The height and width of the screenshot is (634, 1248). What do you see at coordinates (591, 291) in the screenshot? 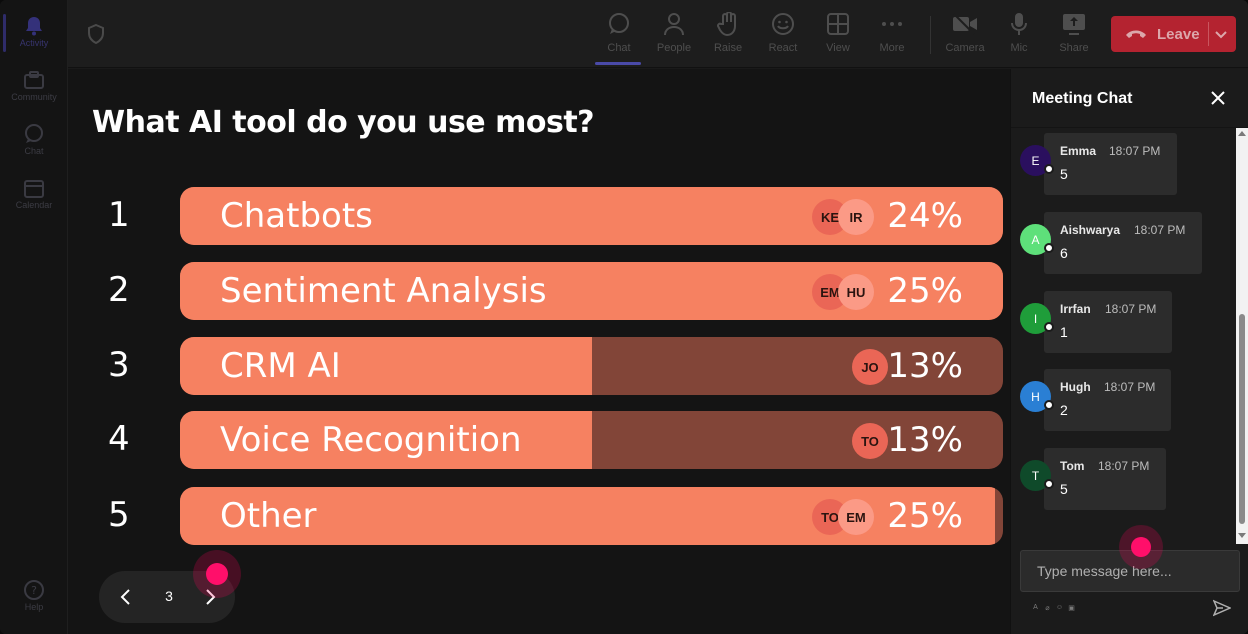
I see `option-result-bar: Sentiment Analysis EM HU 25%` at bounding box center [591, 291].